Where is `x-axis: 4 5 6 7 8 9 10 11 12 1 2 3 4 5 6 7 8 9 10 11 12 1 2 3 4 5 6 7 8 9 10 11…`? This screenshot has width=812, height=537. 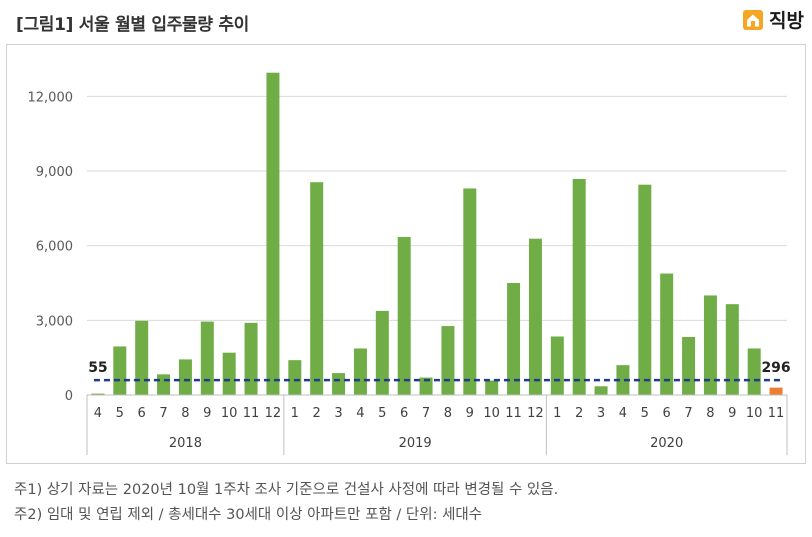
x-axis: 4 5 6 7 8 9 10 11 12 1 2 3 4 5 6 7 8 9 10 11 12 1 2 3 4 5 6 7 8 9 10 11… is located at coordinates (437, 424).